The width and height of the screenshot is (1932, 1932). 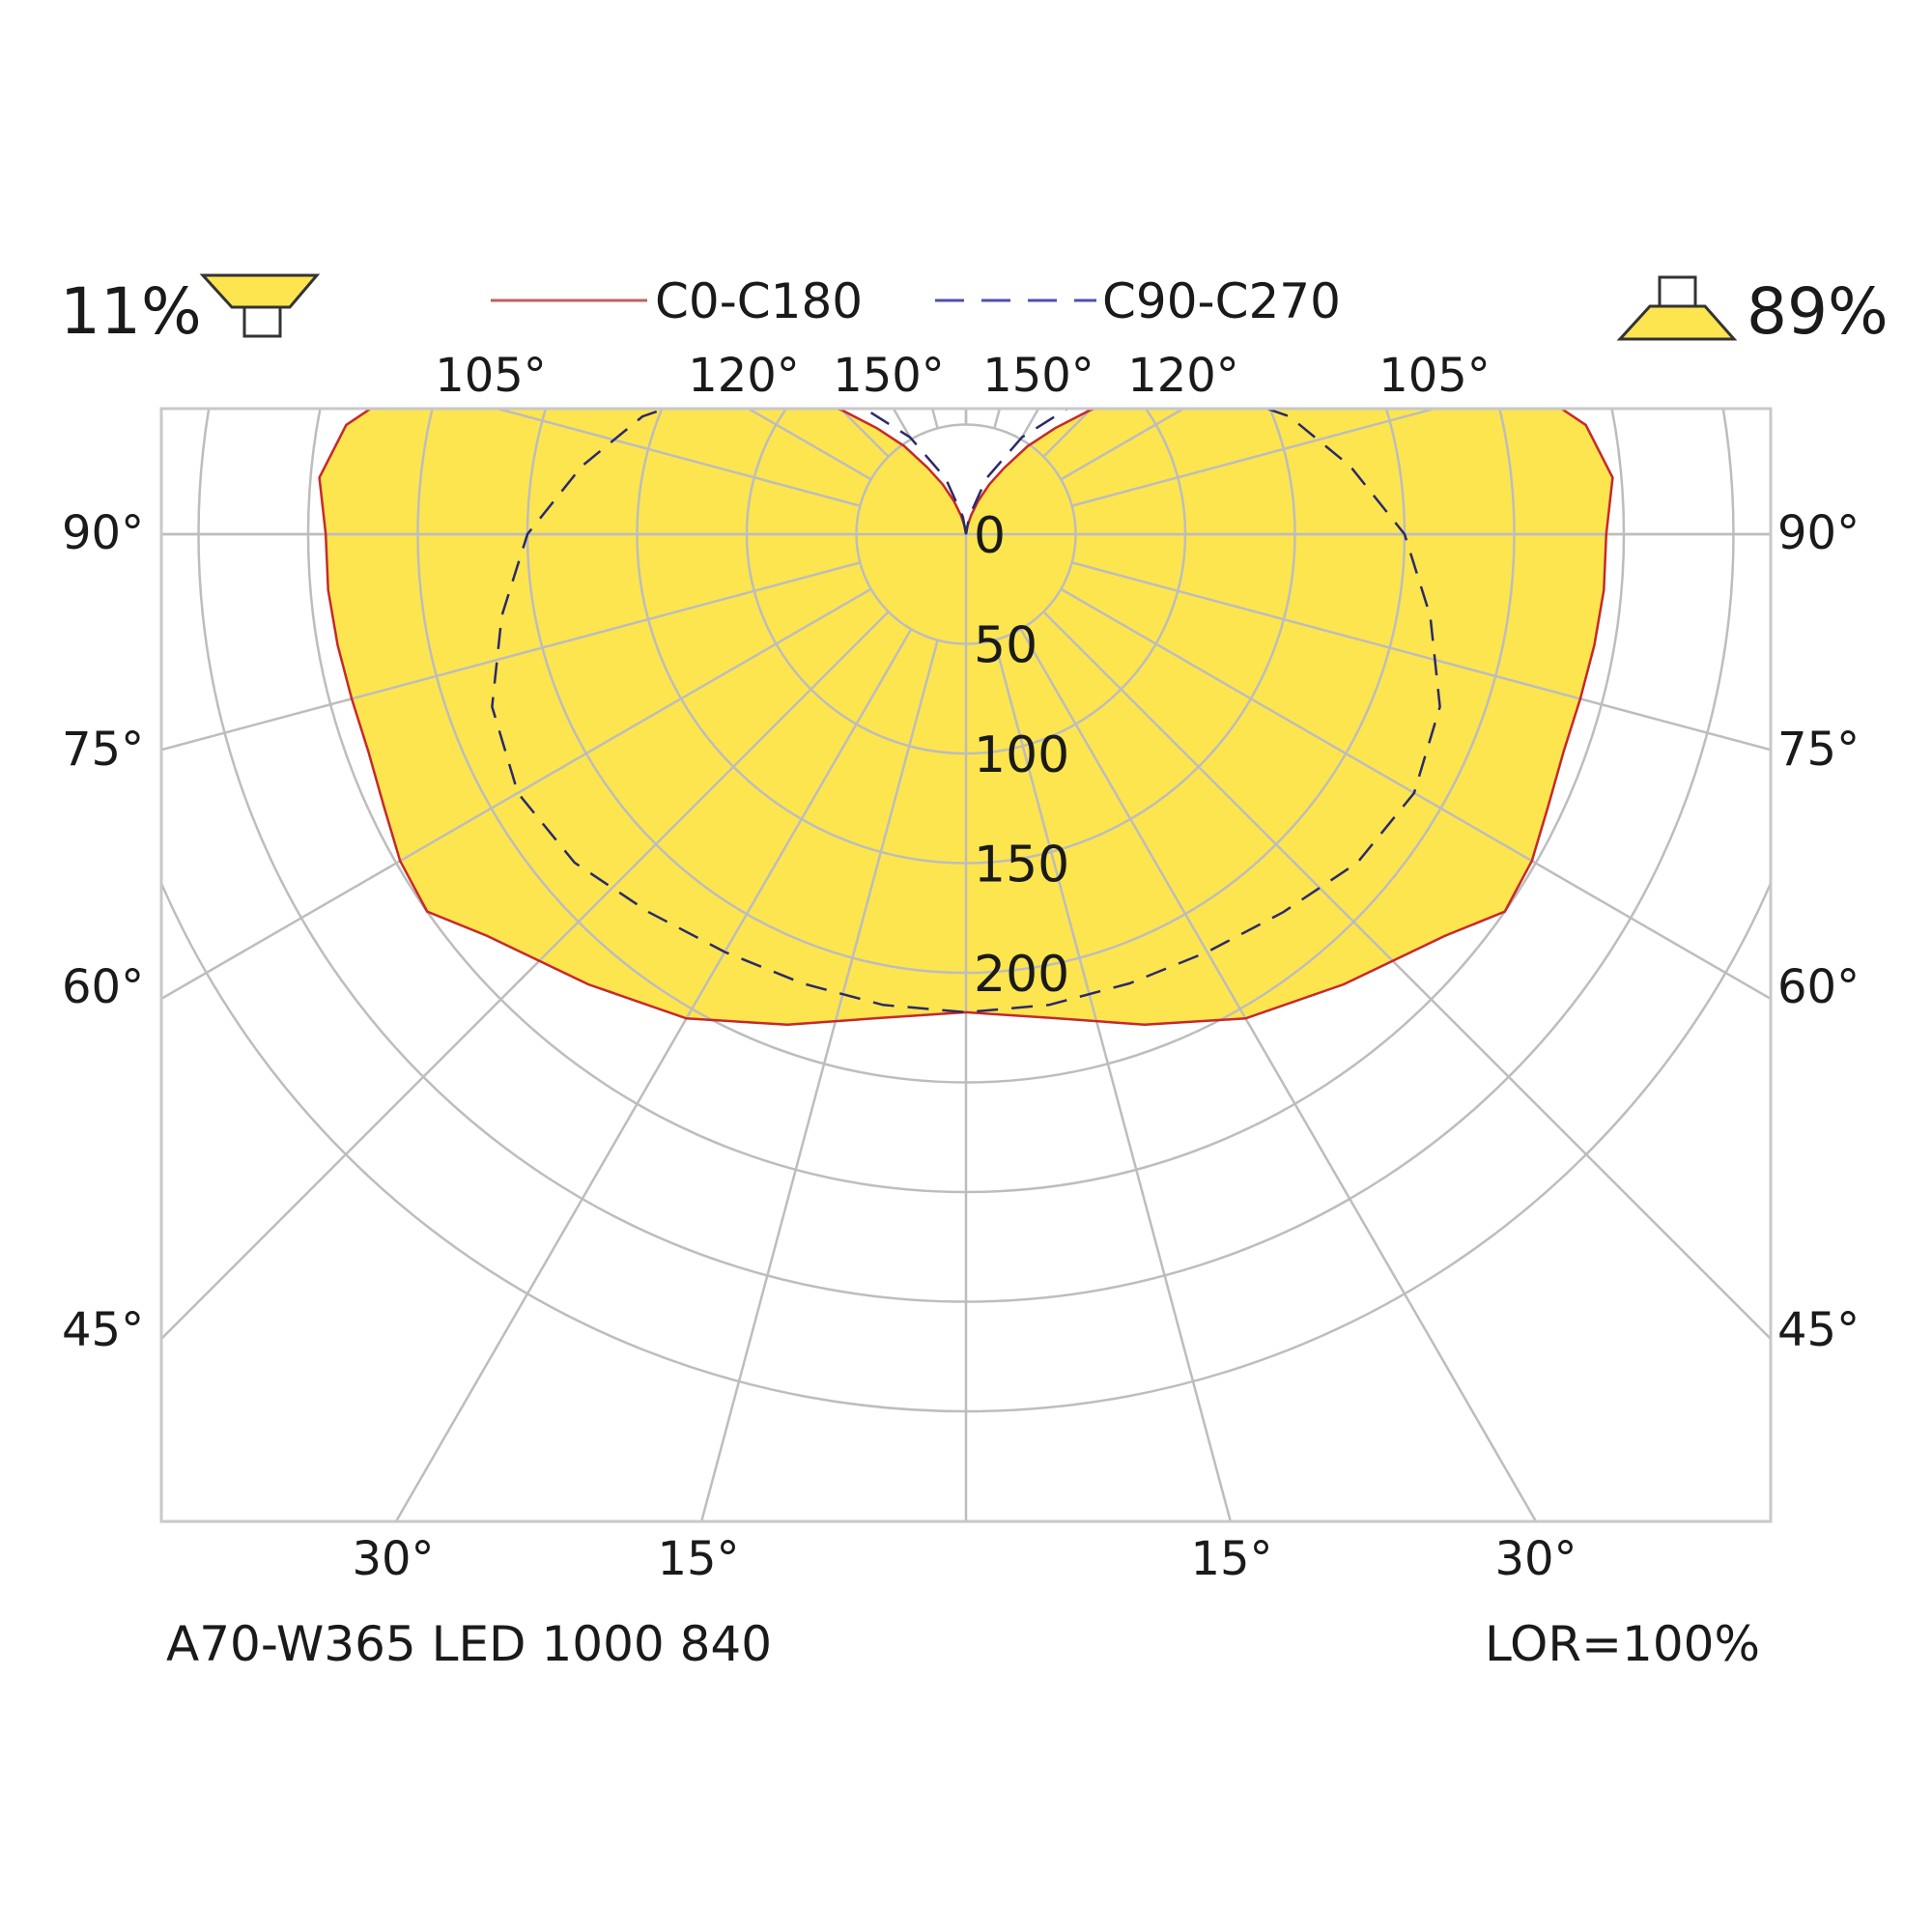 What do you see at coordinates (1677, 308) in the screenshot?
I see `upward-light-cone-icon` at bounding box center [1677, 308].